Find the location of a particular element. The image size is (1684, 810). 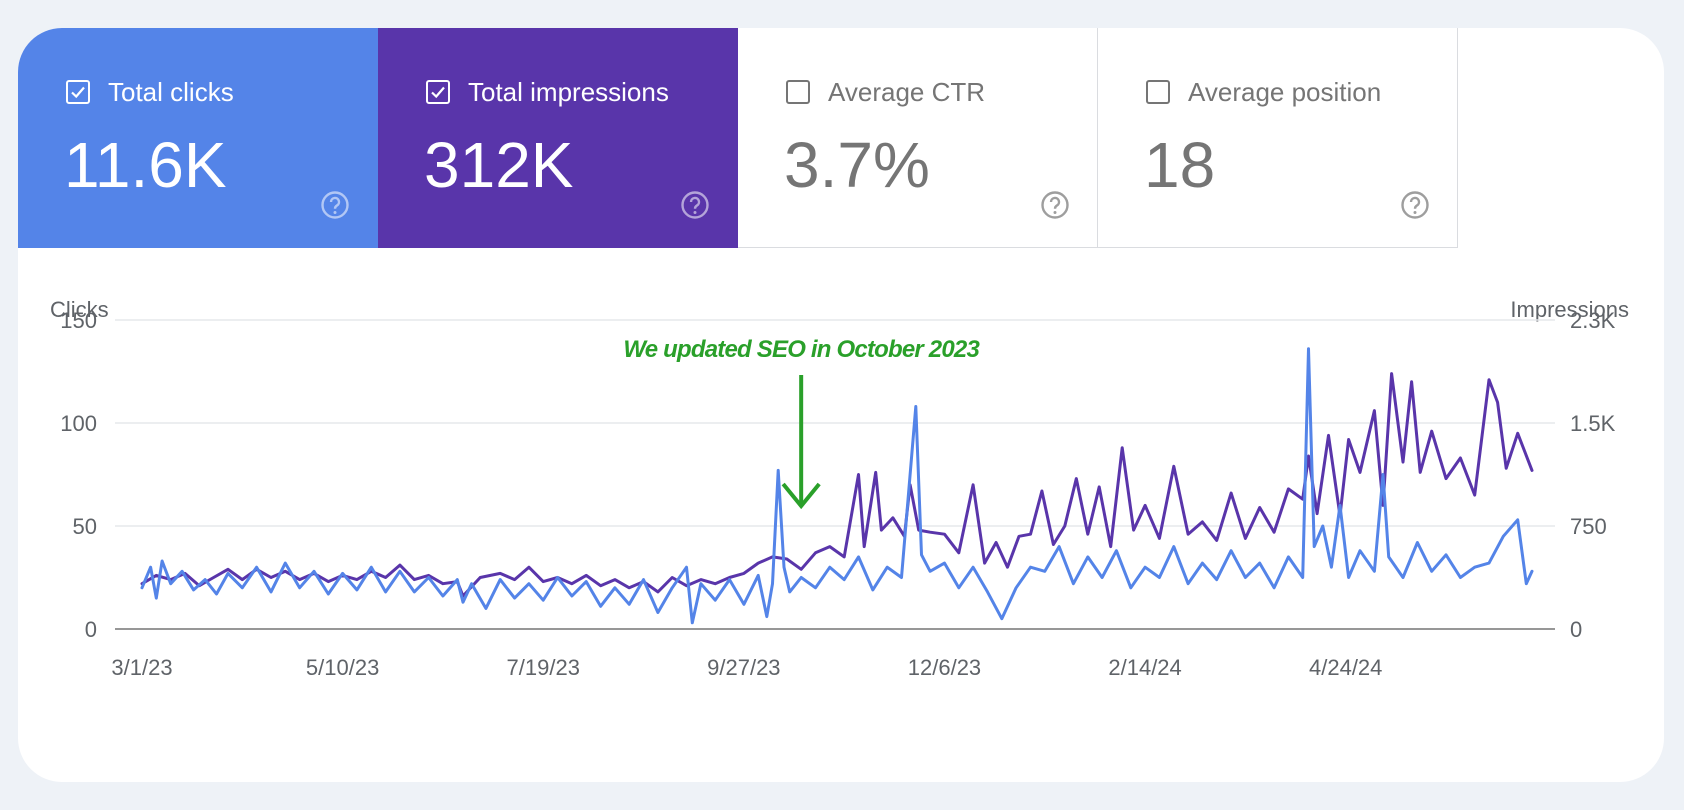

metric-average-position: Average position 18 is located at coordinates (1278, 138).